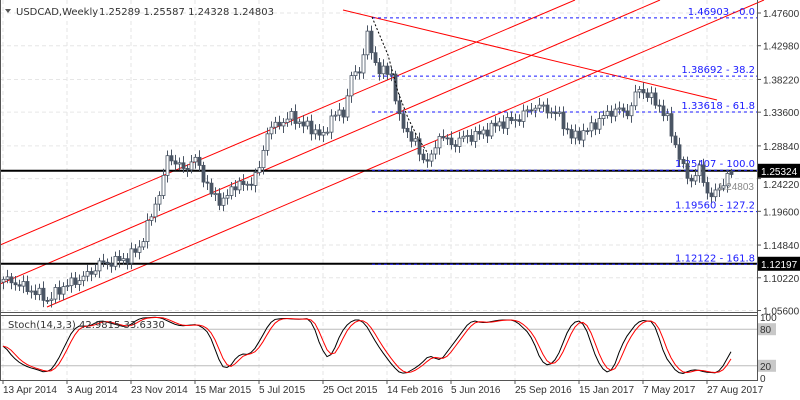  I want to click on price-label-box, so click(779, 170).